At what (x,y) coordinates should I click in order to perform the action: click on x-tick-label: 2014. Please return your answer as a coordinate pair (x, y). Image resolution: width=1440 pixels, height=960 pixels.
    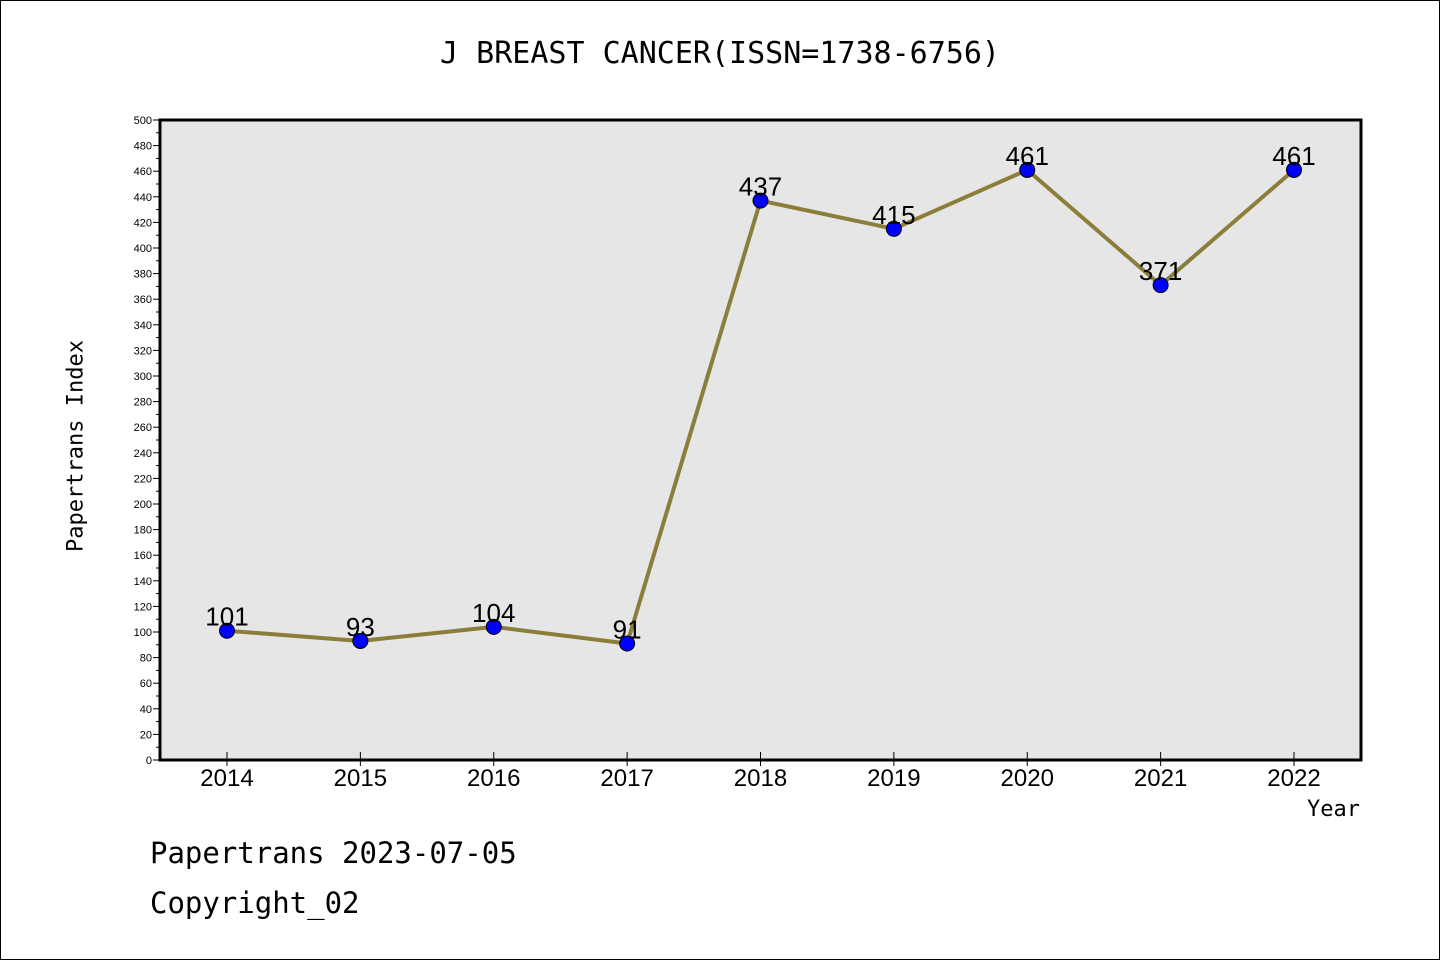
    Looking at the image, I should click on (226, 778).